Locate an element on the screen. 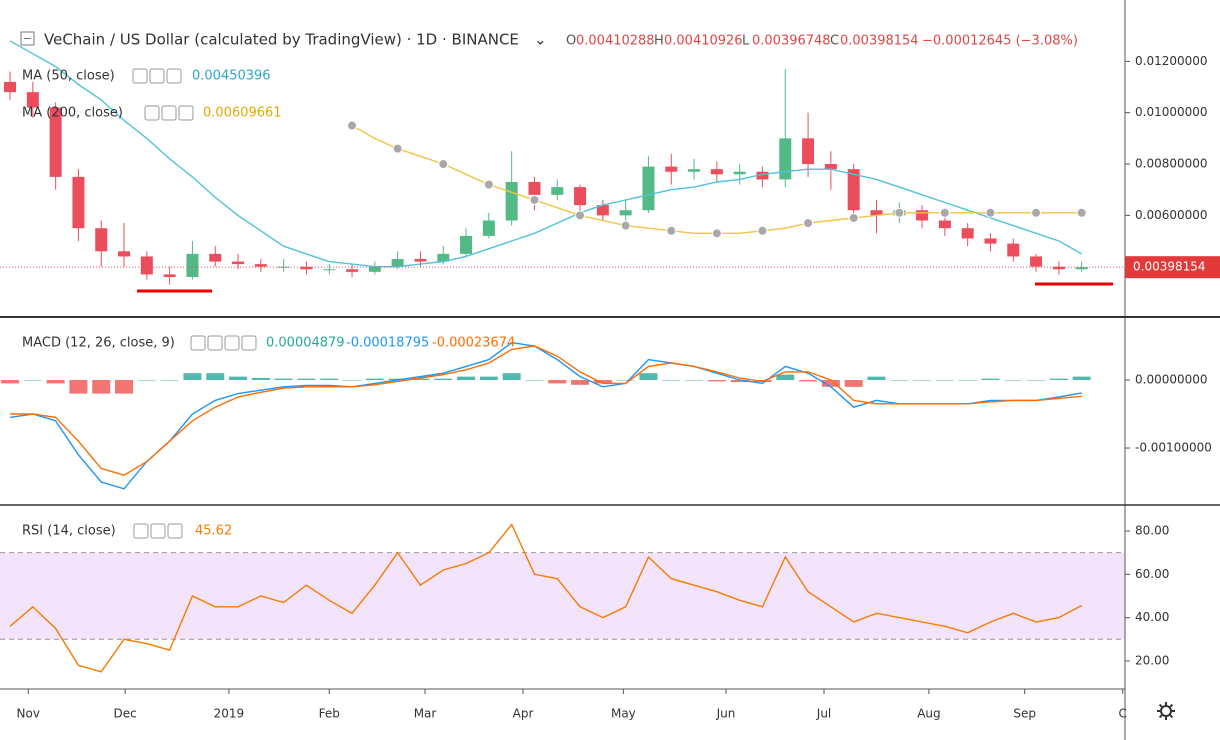 Image resolution: width=1220 pixels, height=740 pixels. indicator-name: RSI (14, close) is located at coordinates (69, 531).